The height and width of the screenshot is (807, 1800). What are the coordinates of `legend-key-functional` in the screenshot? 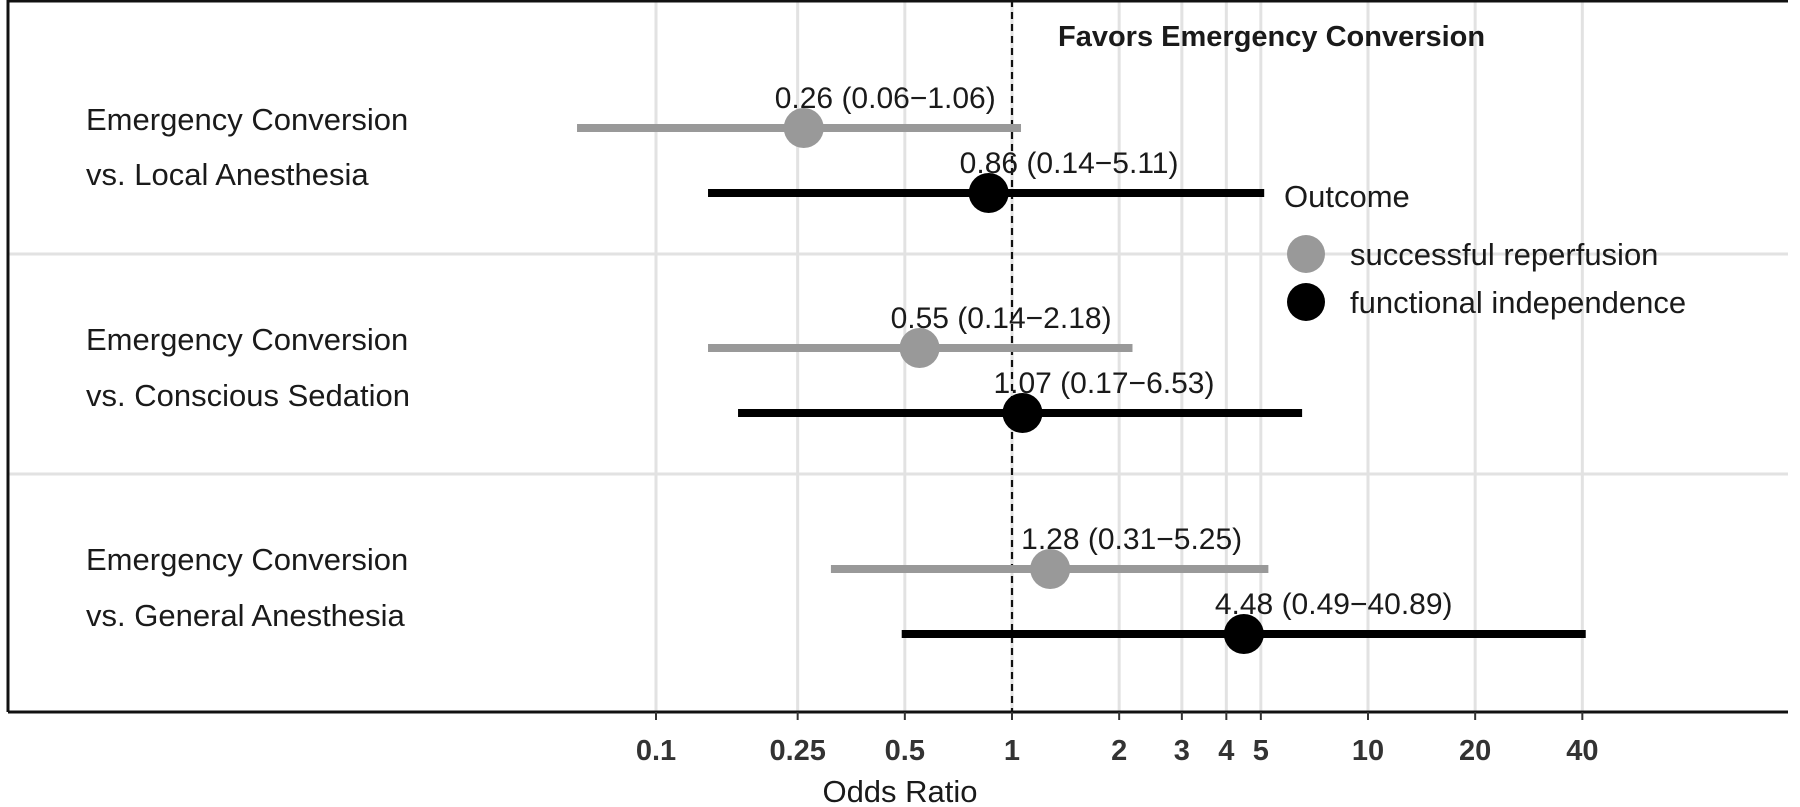 It's located at (1306, 302).